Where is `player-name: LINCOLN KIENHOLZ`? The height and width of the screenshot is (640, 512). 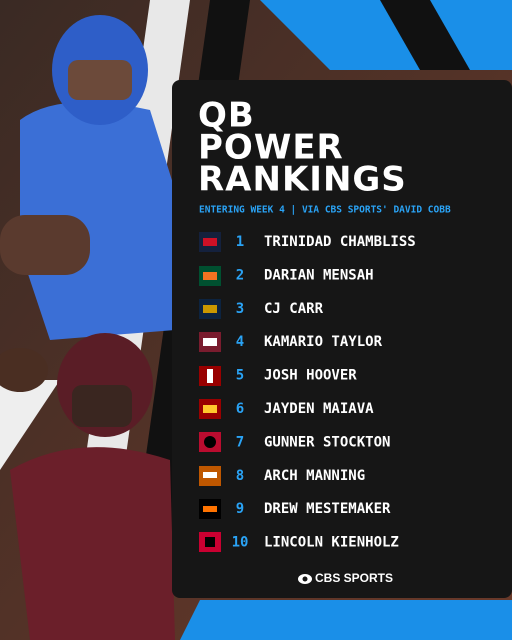 player-name: LINCOLN KIENHOLZ is located at coordinates (331, 543).